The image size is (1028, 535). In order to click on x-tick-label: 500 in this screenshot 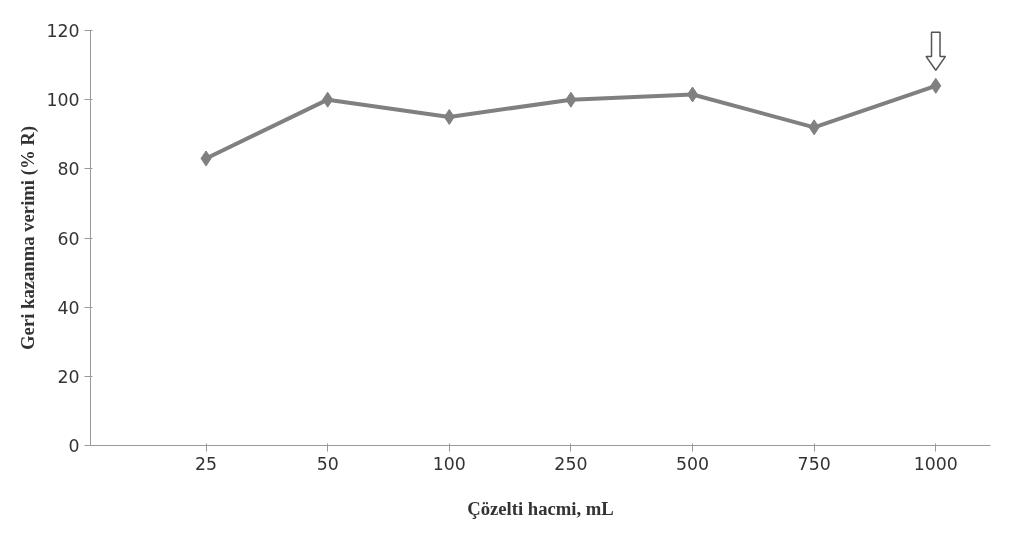, I will do `click(692, 463)`.